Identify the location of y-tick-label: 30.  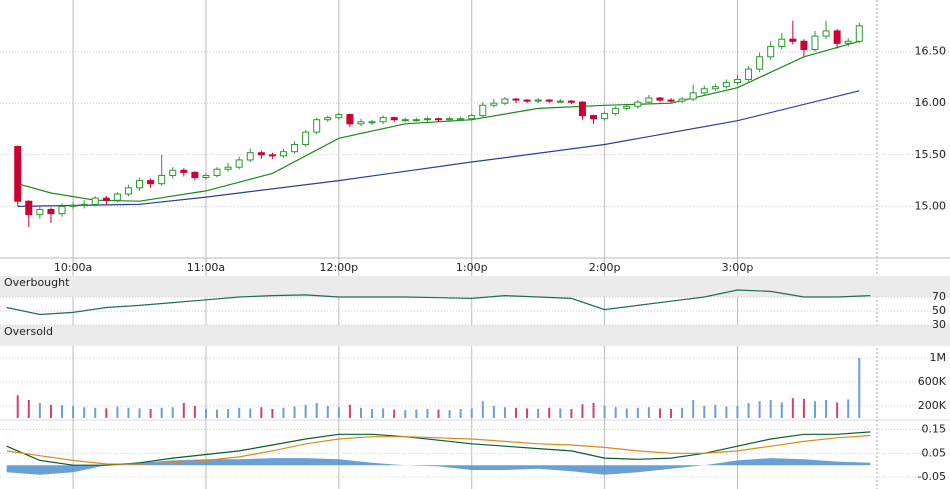
(939, 324).